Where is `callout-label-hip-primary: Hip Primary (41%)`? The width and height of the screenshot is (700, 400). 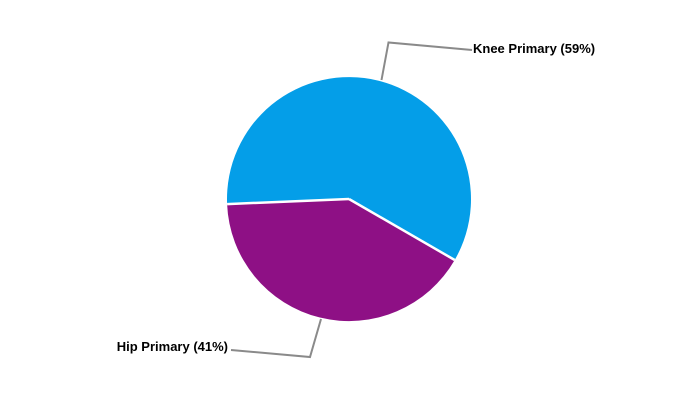 callout-label-hip-primary: Hip Primary (41%) is located at coordinates (172, 346).